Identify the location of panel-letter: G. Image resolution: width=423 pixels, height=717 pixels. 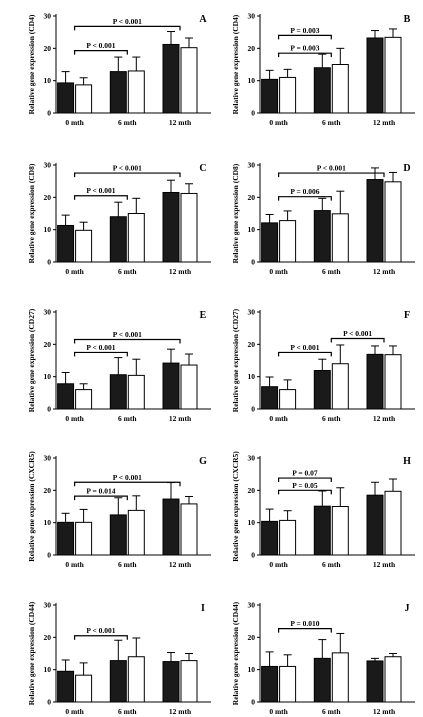
(203, 461).